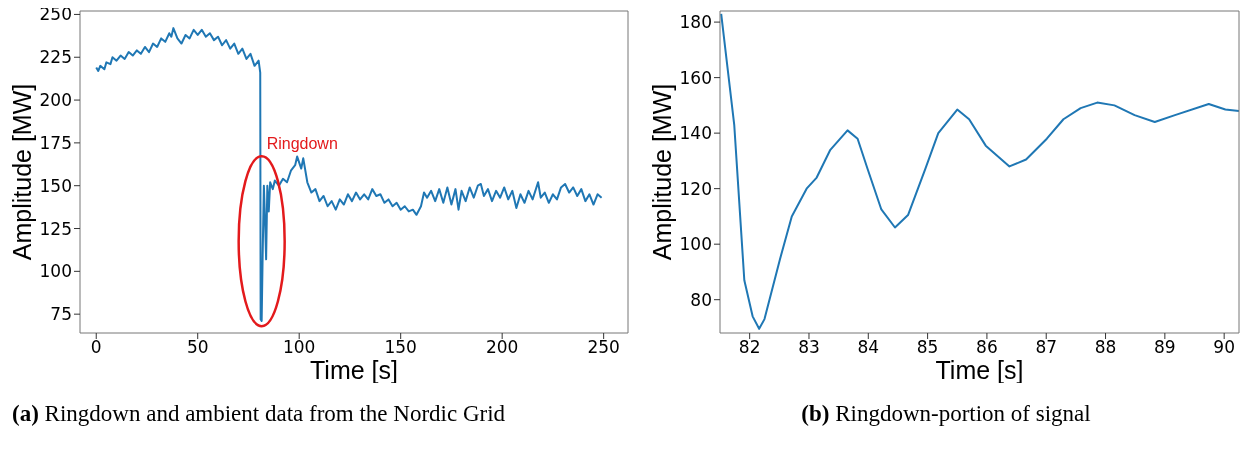 The height and width of the screenshot is (459, 1246). What do you see at coordinates (55, 57) in the screenshot?
I see `y-tick-label: 225` at bounding box center [55, 57].